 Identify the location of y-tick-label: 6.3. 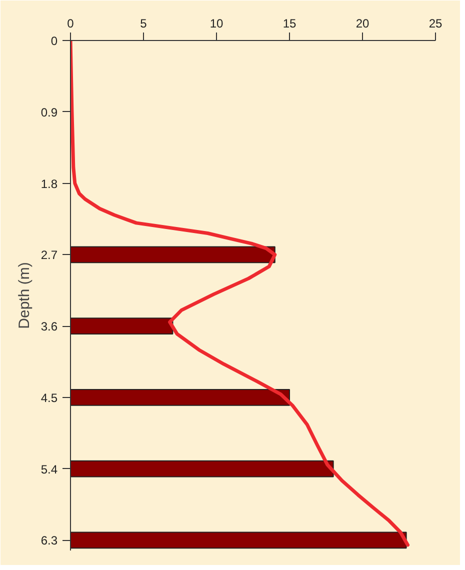
(49, 541).